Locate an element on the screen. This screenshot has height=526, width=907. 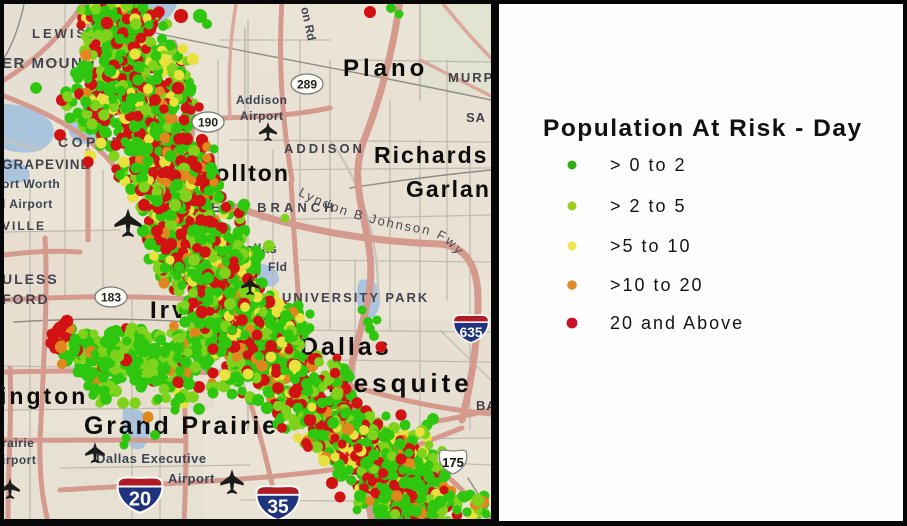
svg-text: ort Worth is located at coordinates (31, 184).